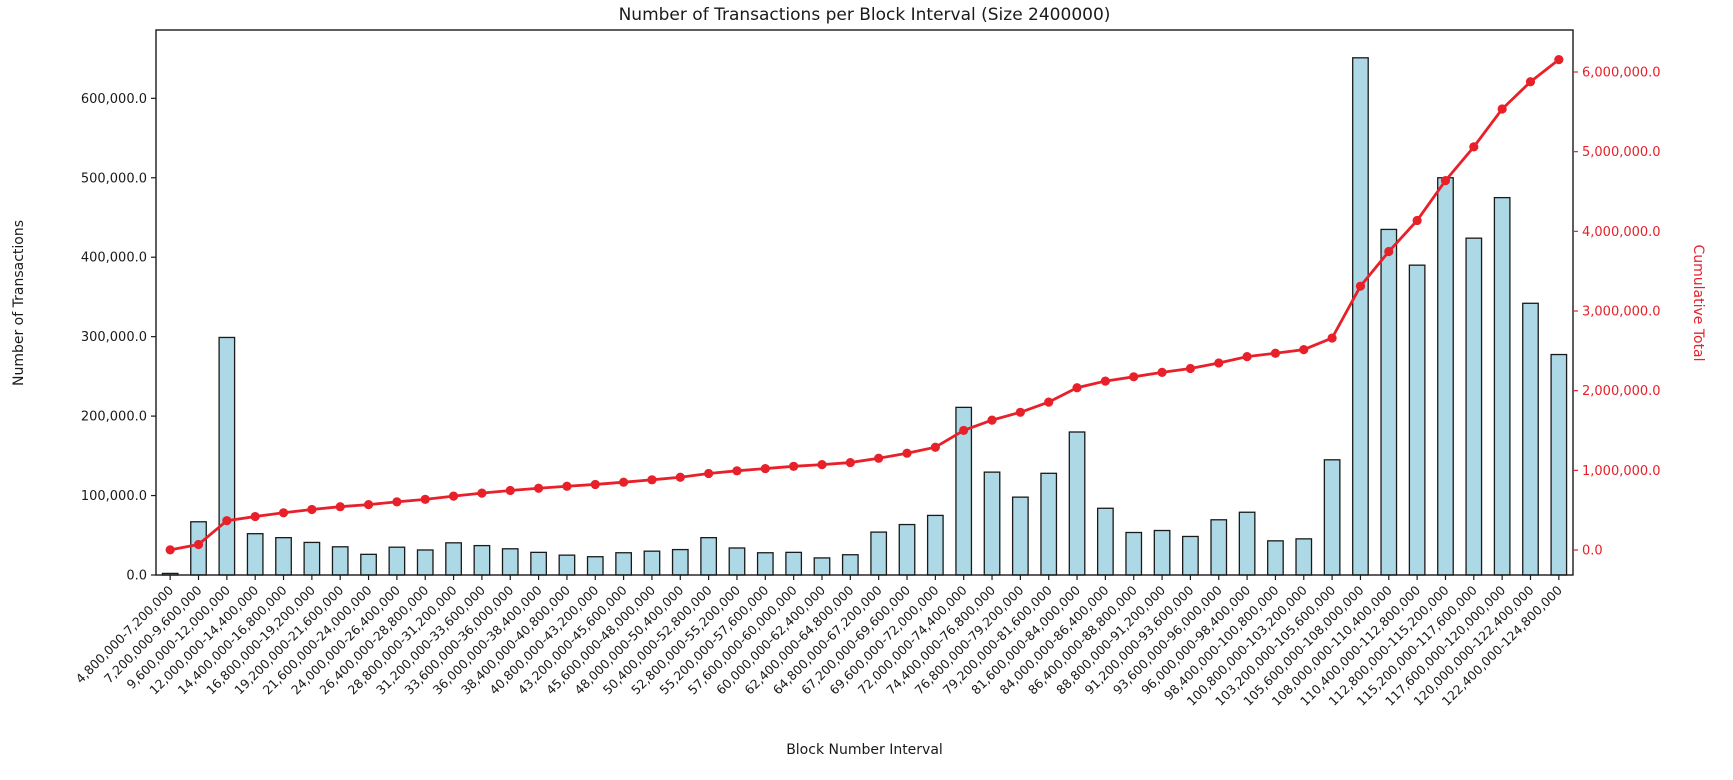 Image resolution: width=1733 pixels, height=780 pixels. Describe the element at coordinates (114, 417) in the screenshot. I see `left-tick-label: 200,000.0` at that location.